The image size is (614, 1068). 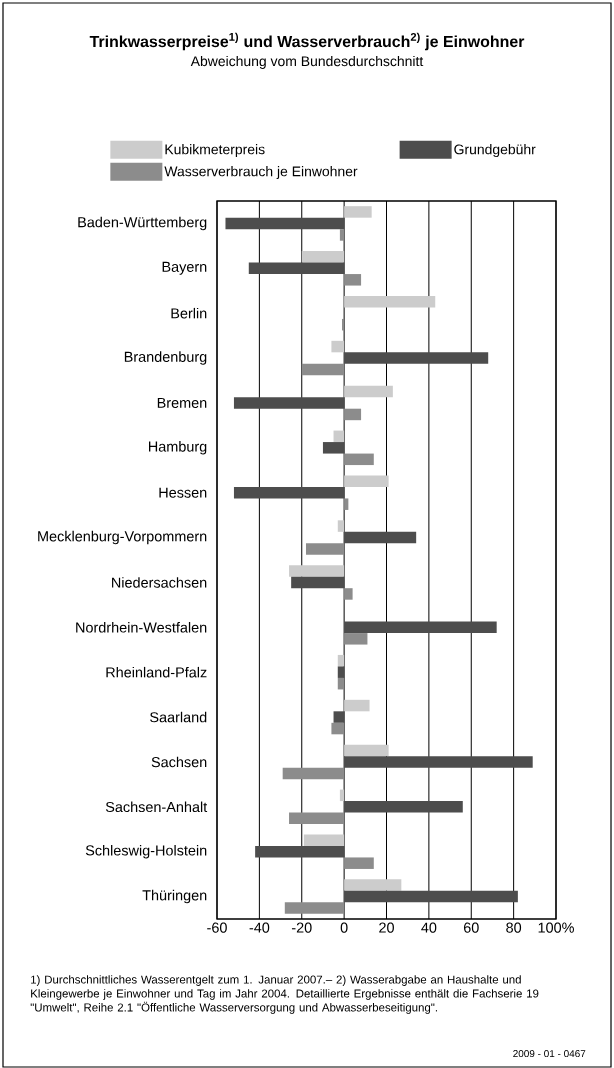 What do you see at coordinates (182, 402) in the screenshot?
I see `y-tick-label: Bremen` at bounding box center [182, 402].